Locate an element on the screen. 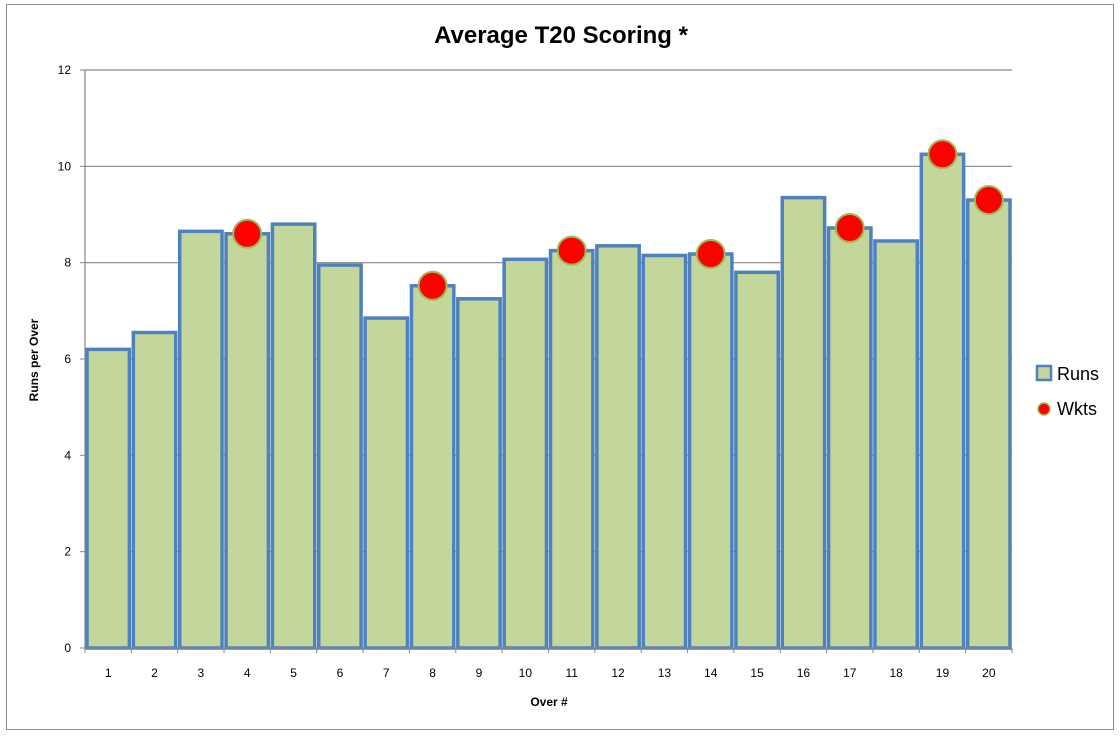 The height and width of the screenshot is (736, 1120). x-tick-label: 10 is located at coordinates (526, 673).